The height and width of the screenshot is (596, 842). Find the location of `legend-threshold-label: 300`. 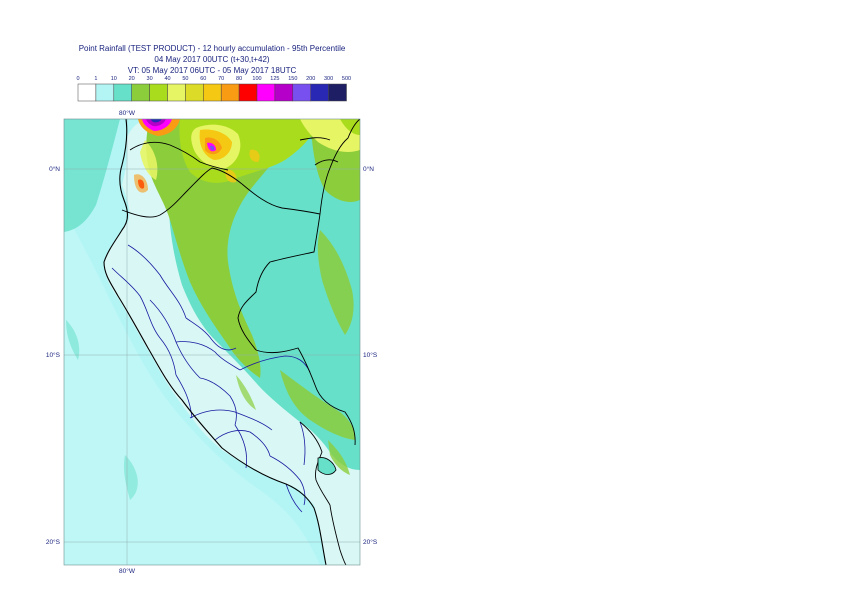

legend-threshold-label: 300 is located at coordinates (328, 79).